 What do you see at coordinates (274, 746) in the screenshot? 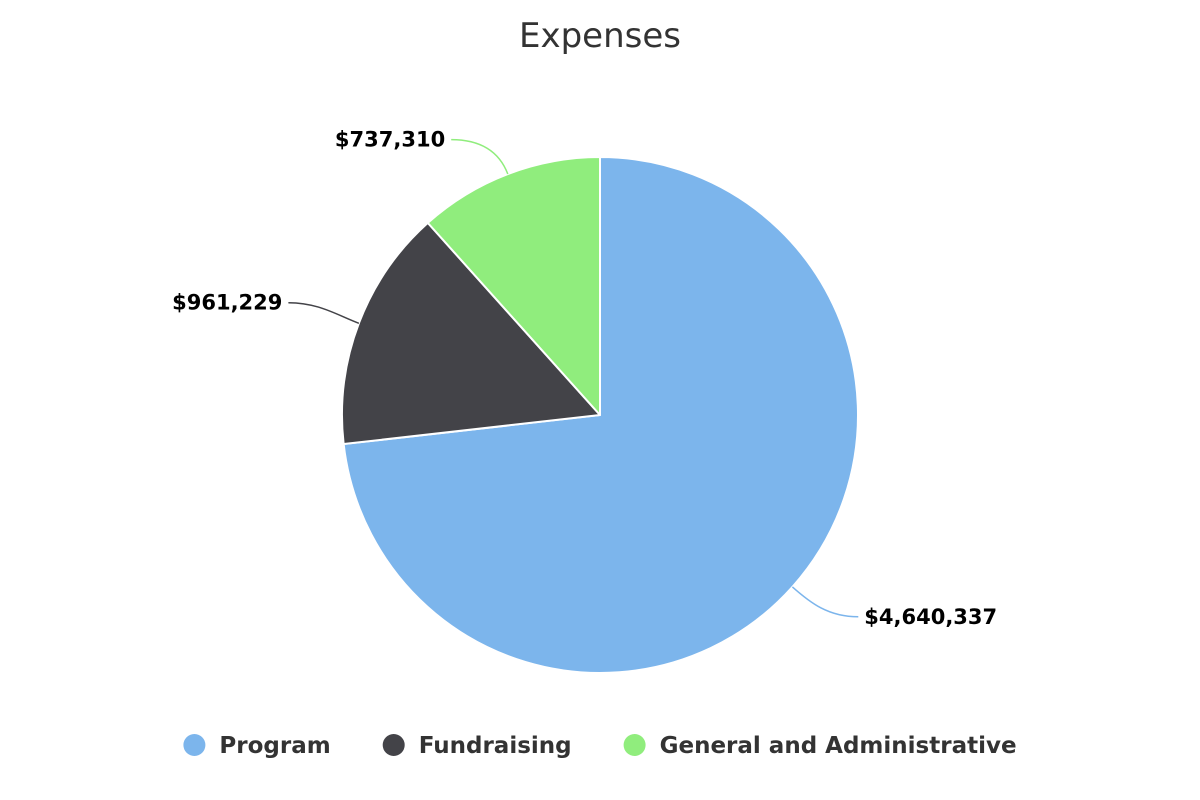
I see `legend-label-program: Program` at bounding box center [274, 746].